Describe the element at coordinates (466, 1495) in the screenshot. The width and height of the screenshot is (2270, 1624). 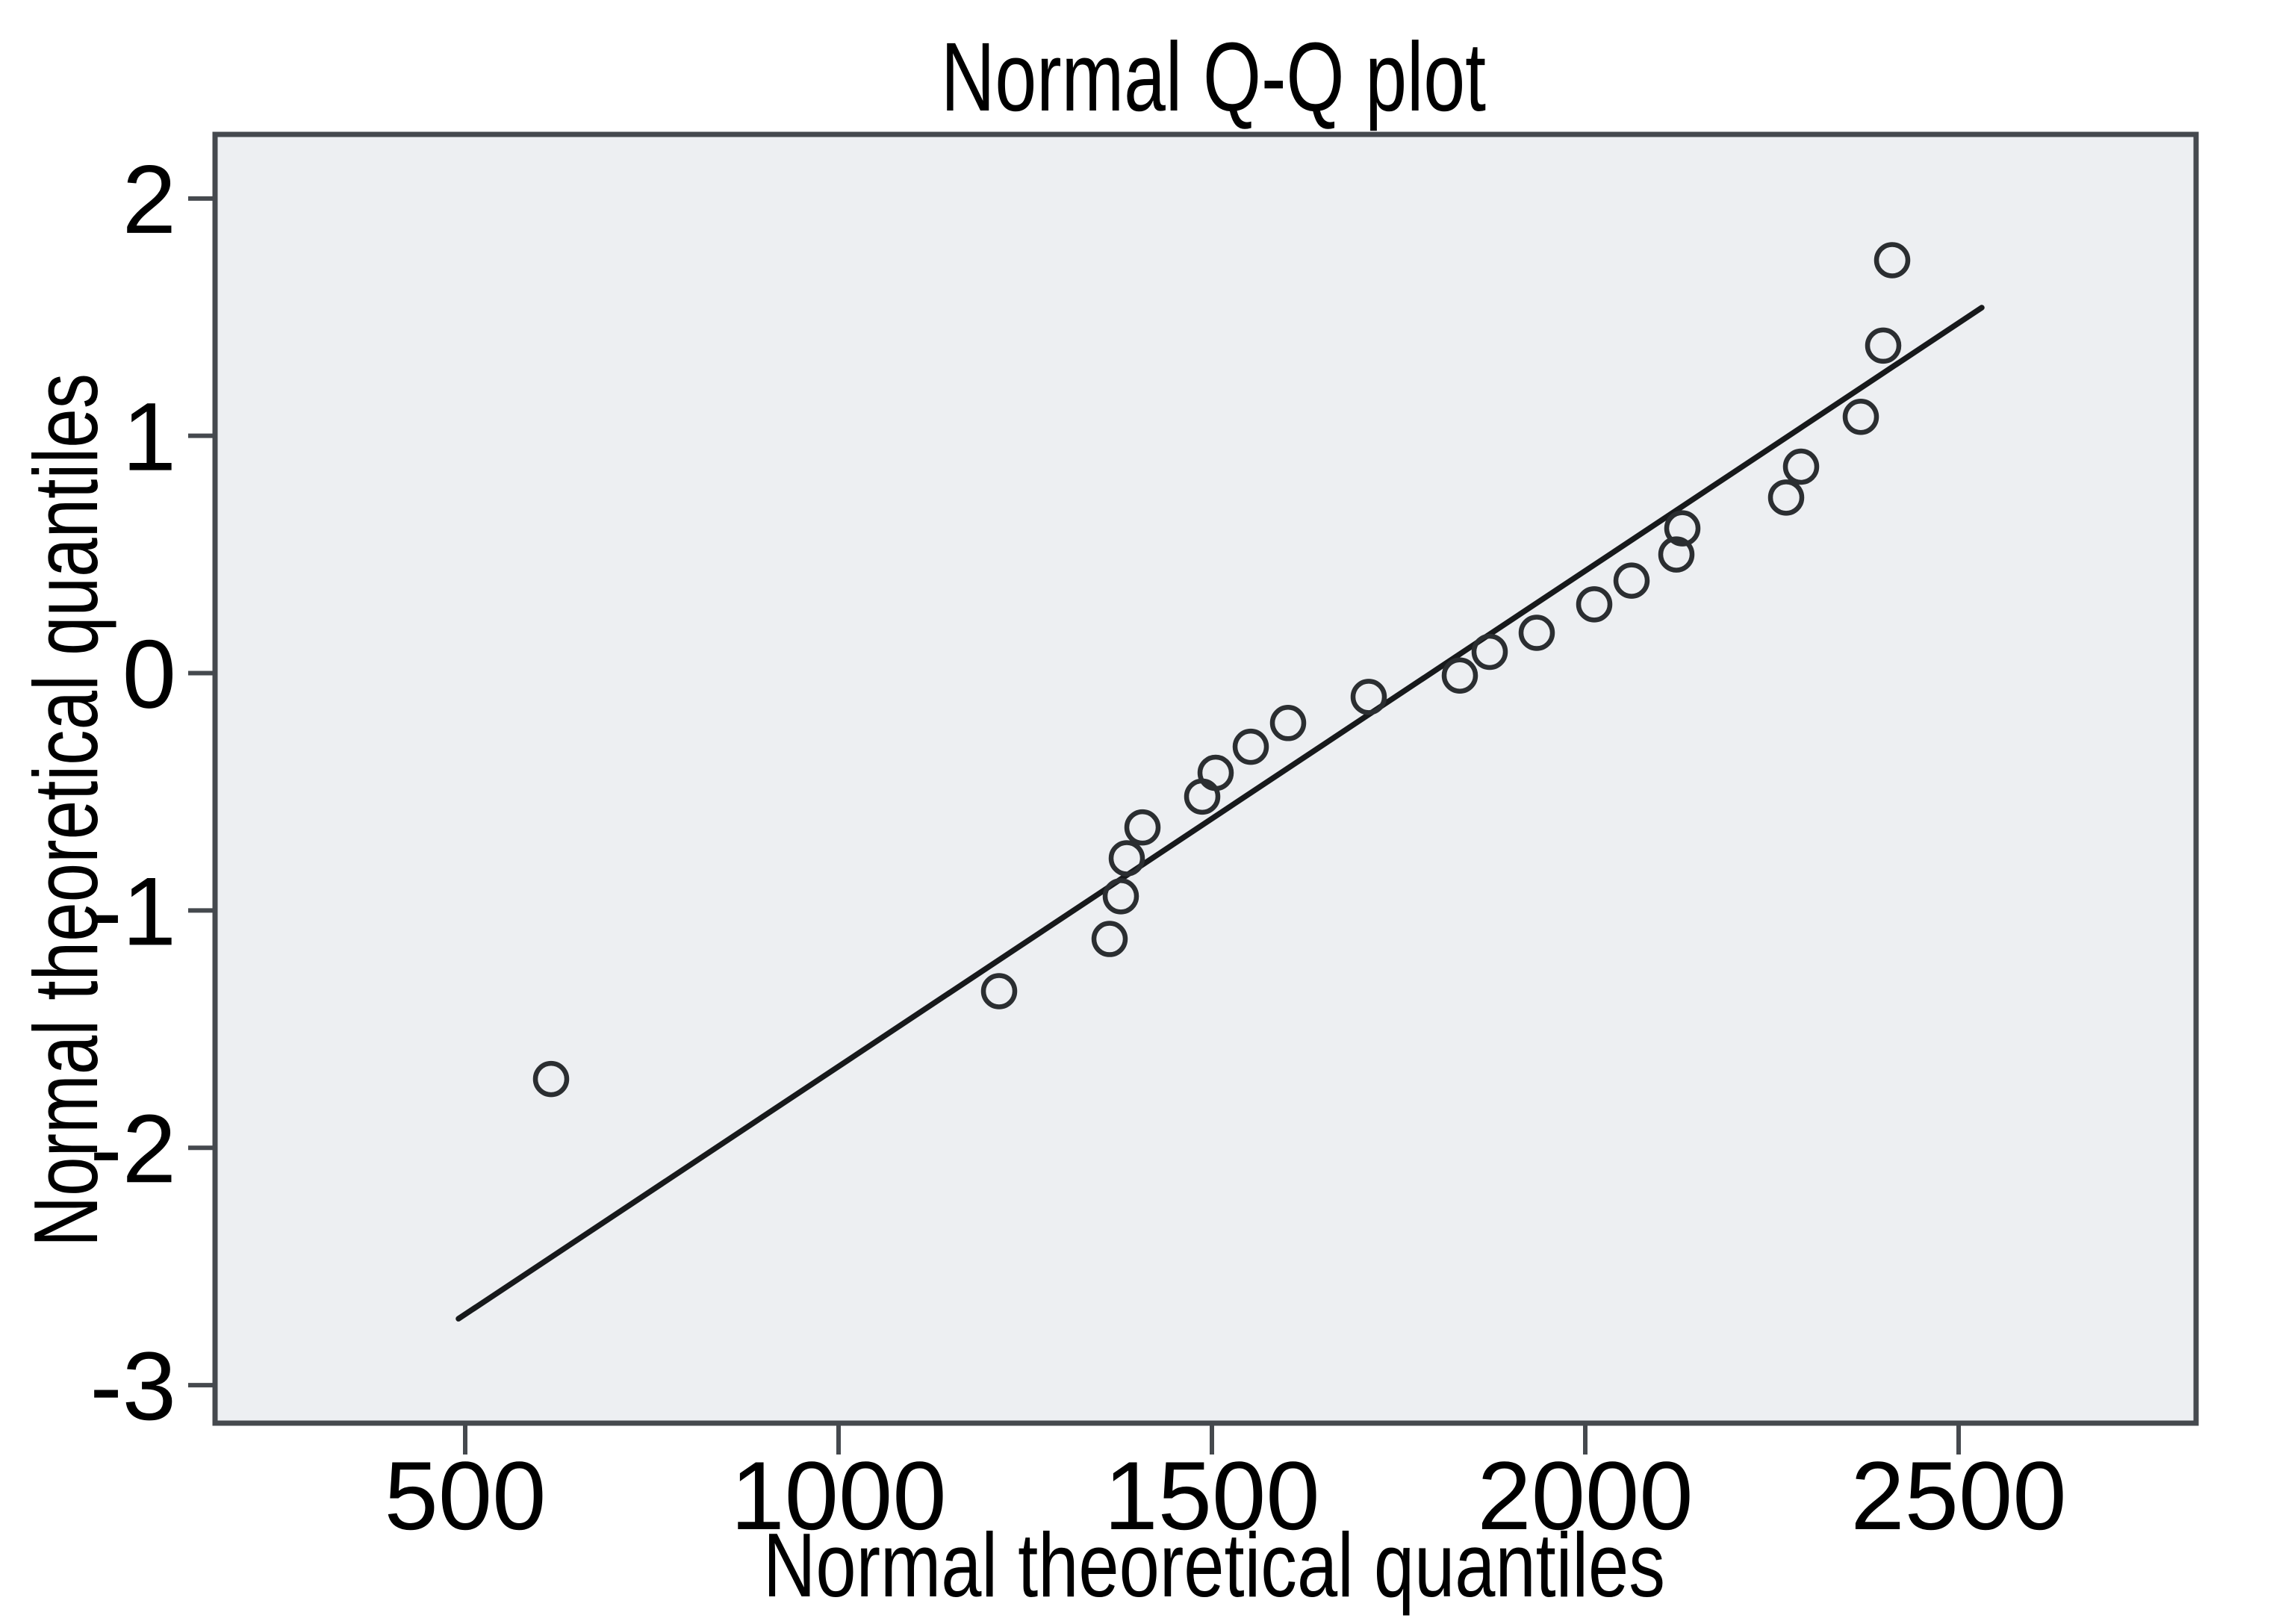
I see `x-tick-label: 500` at that location.